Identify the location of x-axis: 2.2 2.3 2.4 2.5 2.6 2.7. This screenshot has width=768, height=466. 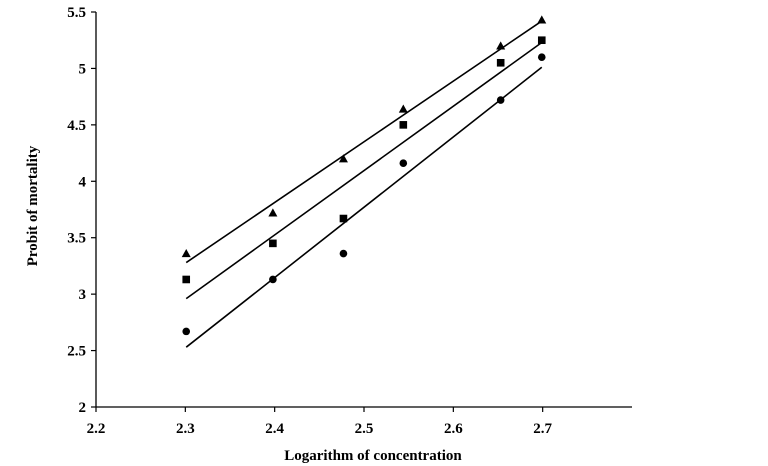
(359, 421).